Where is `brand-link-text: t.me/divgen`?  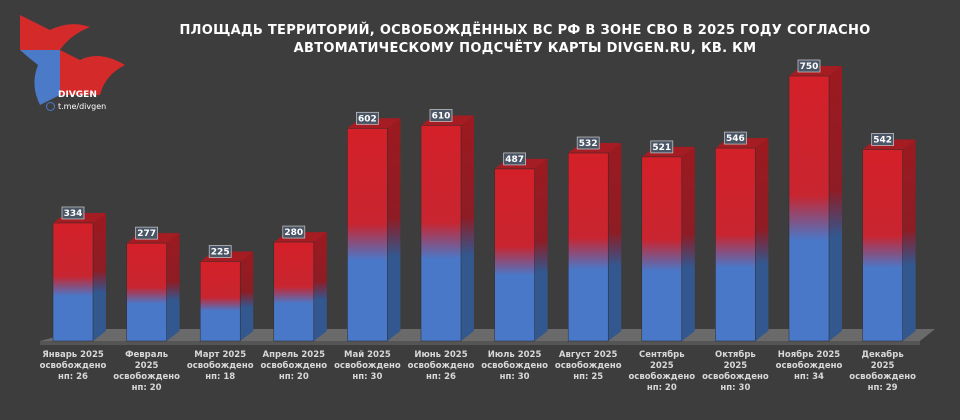
brand-link-text: t.me/divgen is located at coordinates (82, 106).